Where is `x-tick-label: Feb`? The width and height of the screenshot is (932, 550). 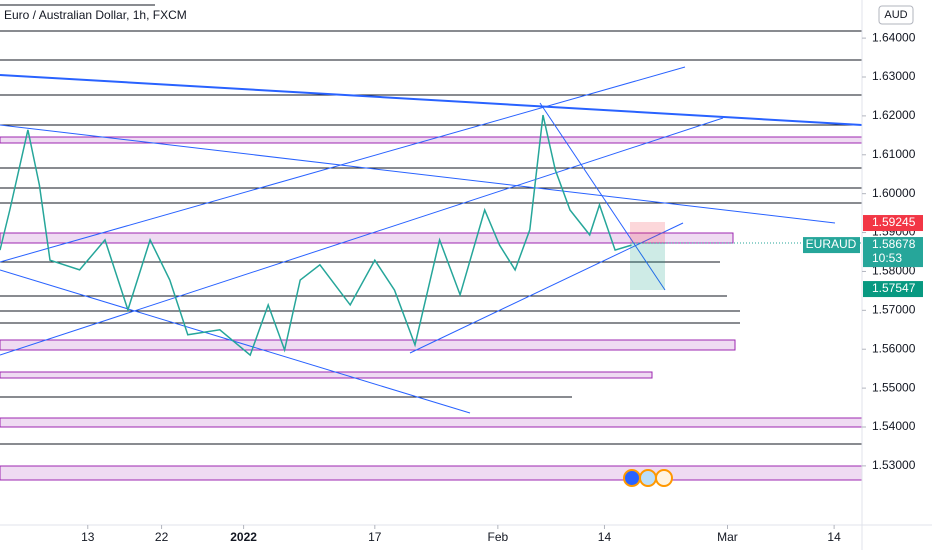 x-tick-label: Feb is located at coordinates (498, 537).